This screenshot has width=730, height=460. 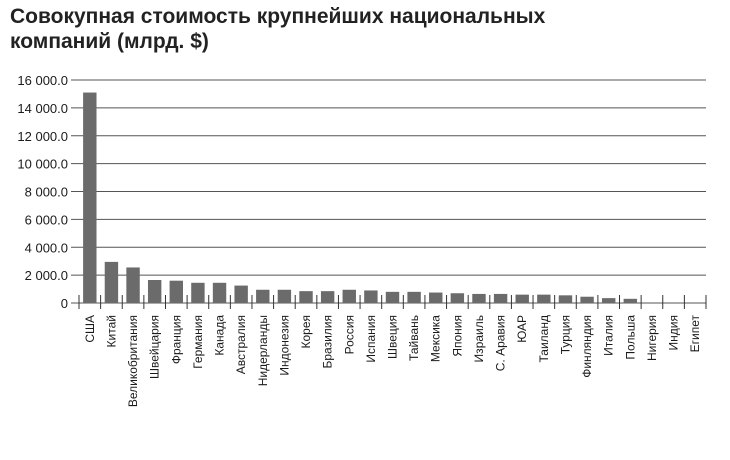 I want to click on chart-title-line-2: компаний (млрд. $), so click(x=109, y=41).